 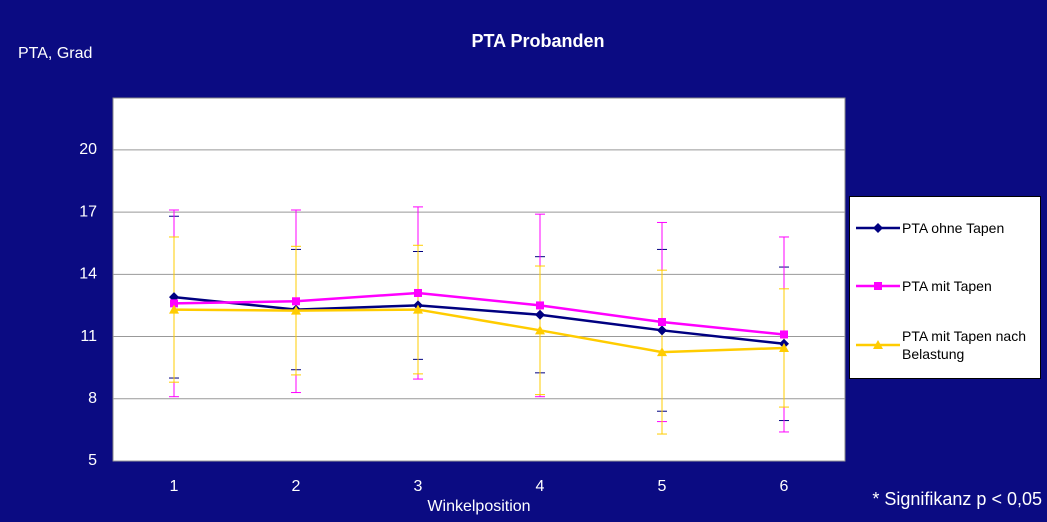 I want to click on y-tick-label: 11, so click(x=88, y=336).